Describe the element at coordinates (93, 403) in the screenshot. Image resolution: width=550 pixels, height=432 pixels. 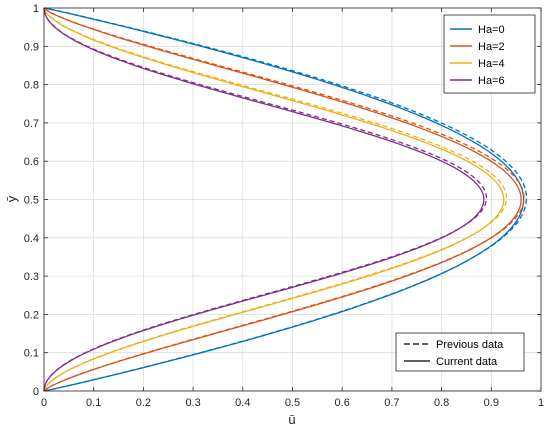
I see `x-tick-label: 0.1` at that location.